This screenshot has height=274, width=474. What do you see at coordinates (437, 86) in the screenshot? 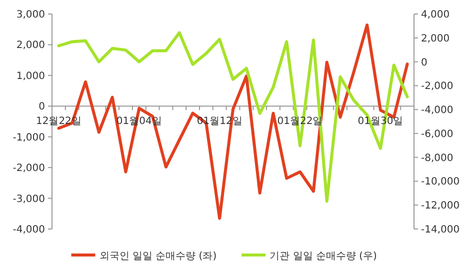
I see `y2-tick-label: -2,000` at bounding box center [437, 86].